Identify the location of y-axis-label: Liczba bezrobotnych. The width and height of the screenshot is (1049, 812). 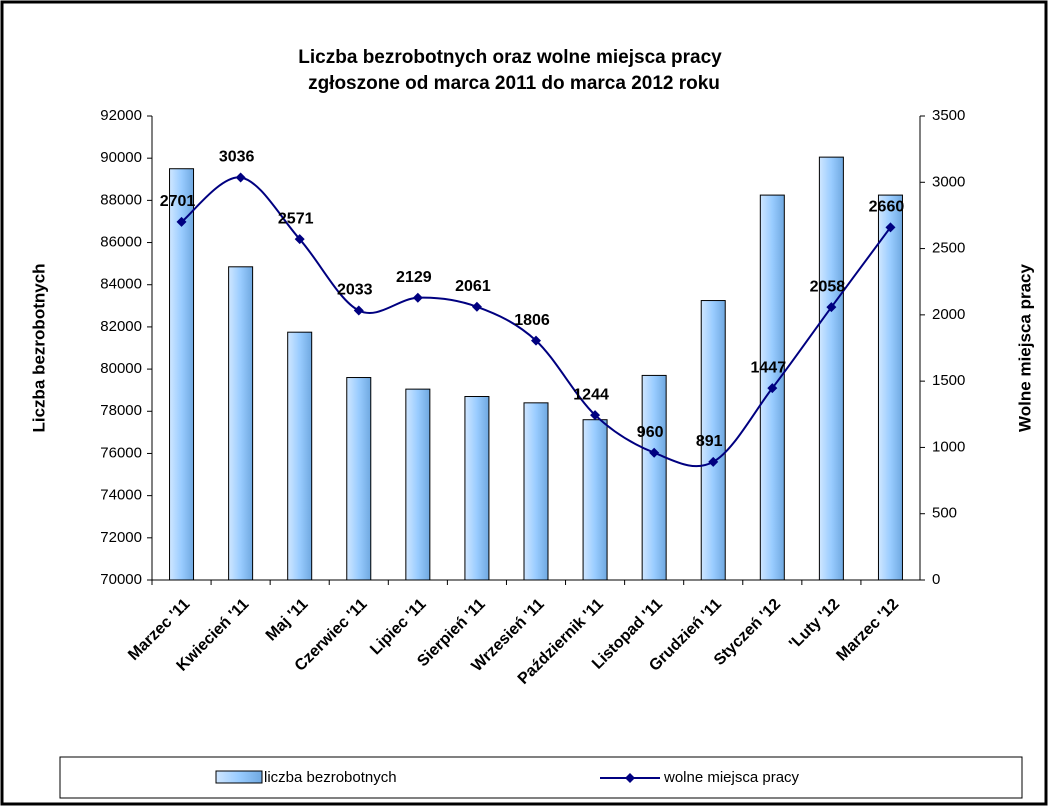
(38, 347).